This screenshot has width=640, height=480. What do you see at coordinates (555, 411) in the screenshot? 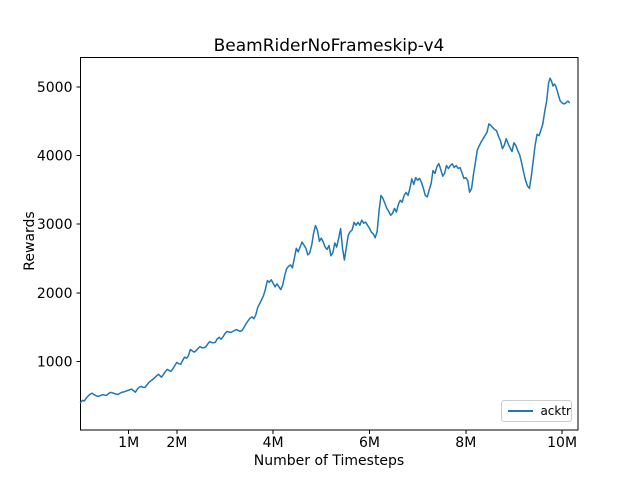
I see `legend-label: acktr` at bounding box center [555, 411].